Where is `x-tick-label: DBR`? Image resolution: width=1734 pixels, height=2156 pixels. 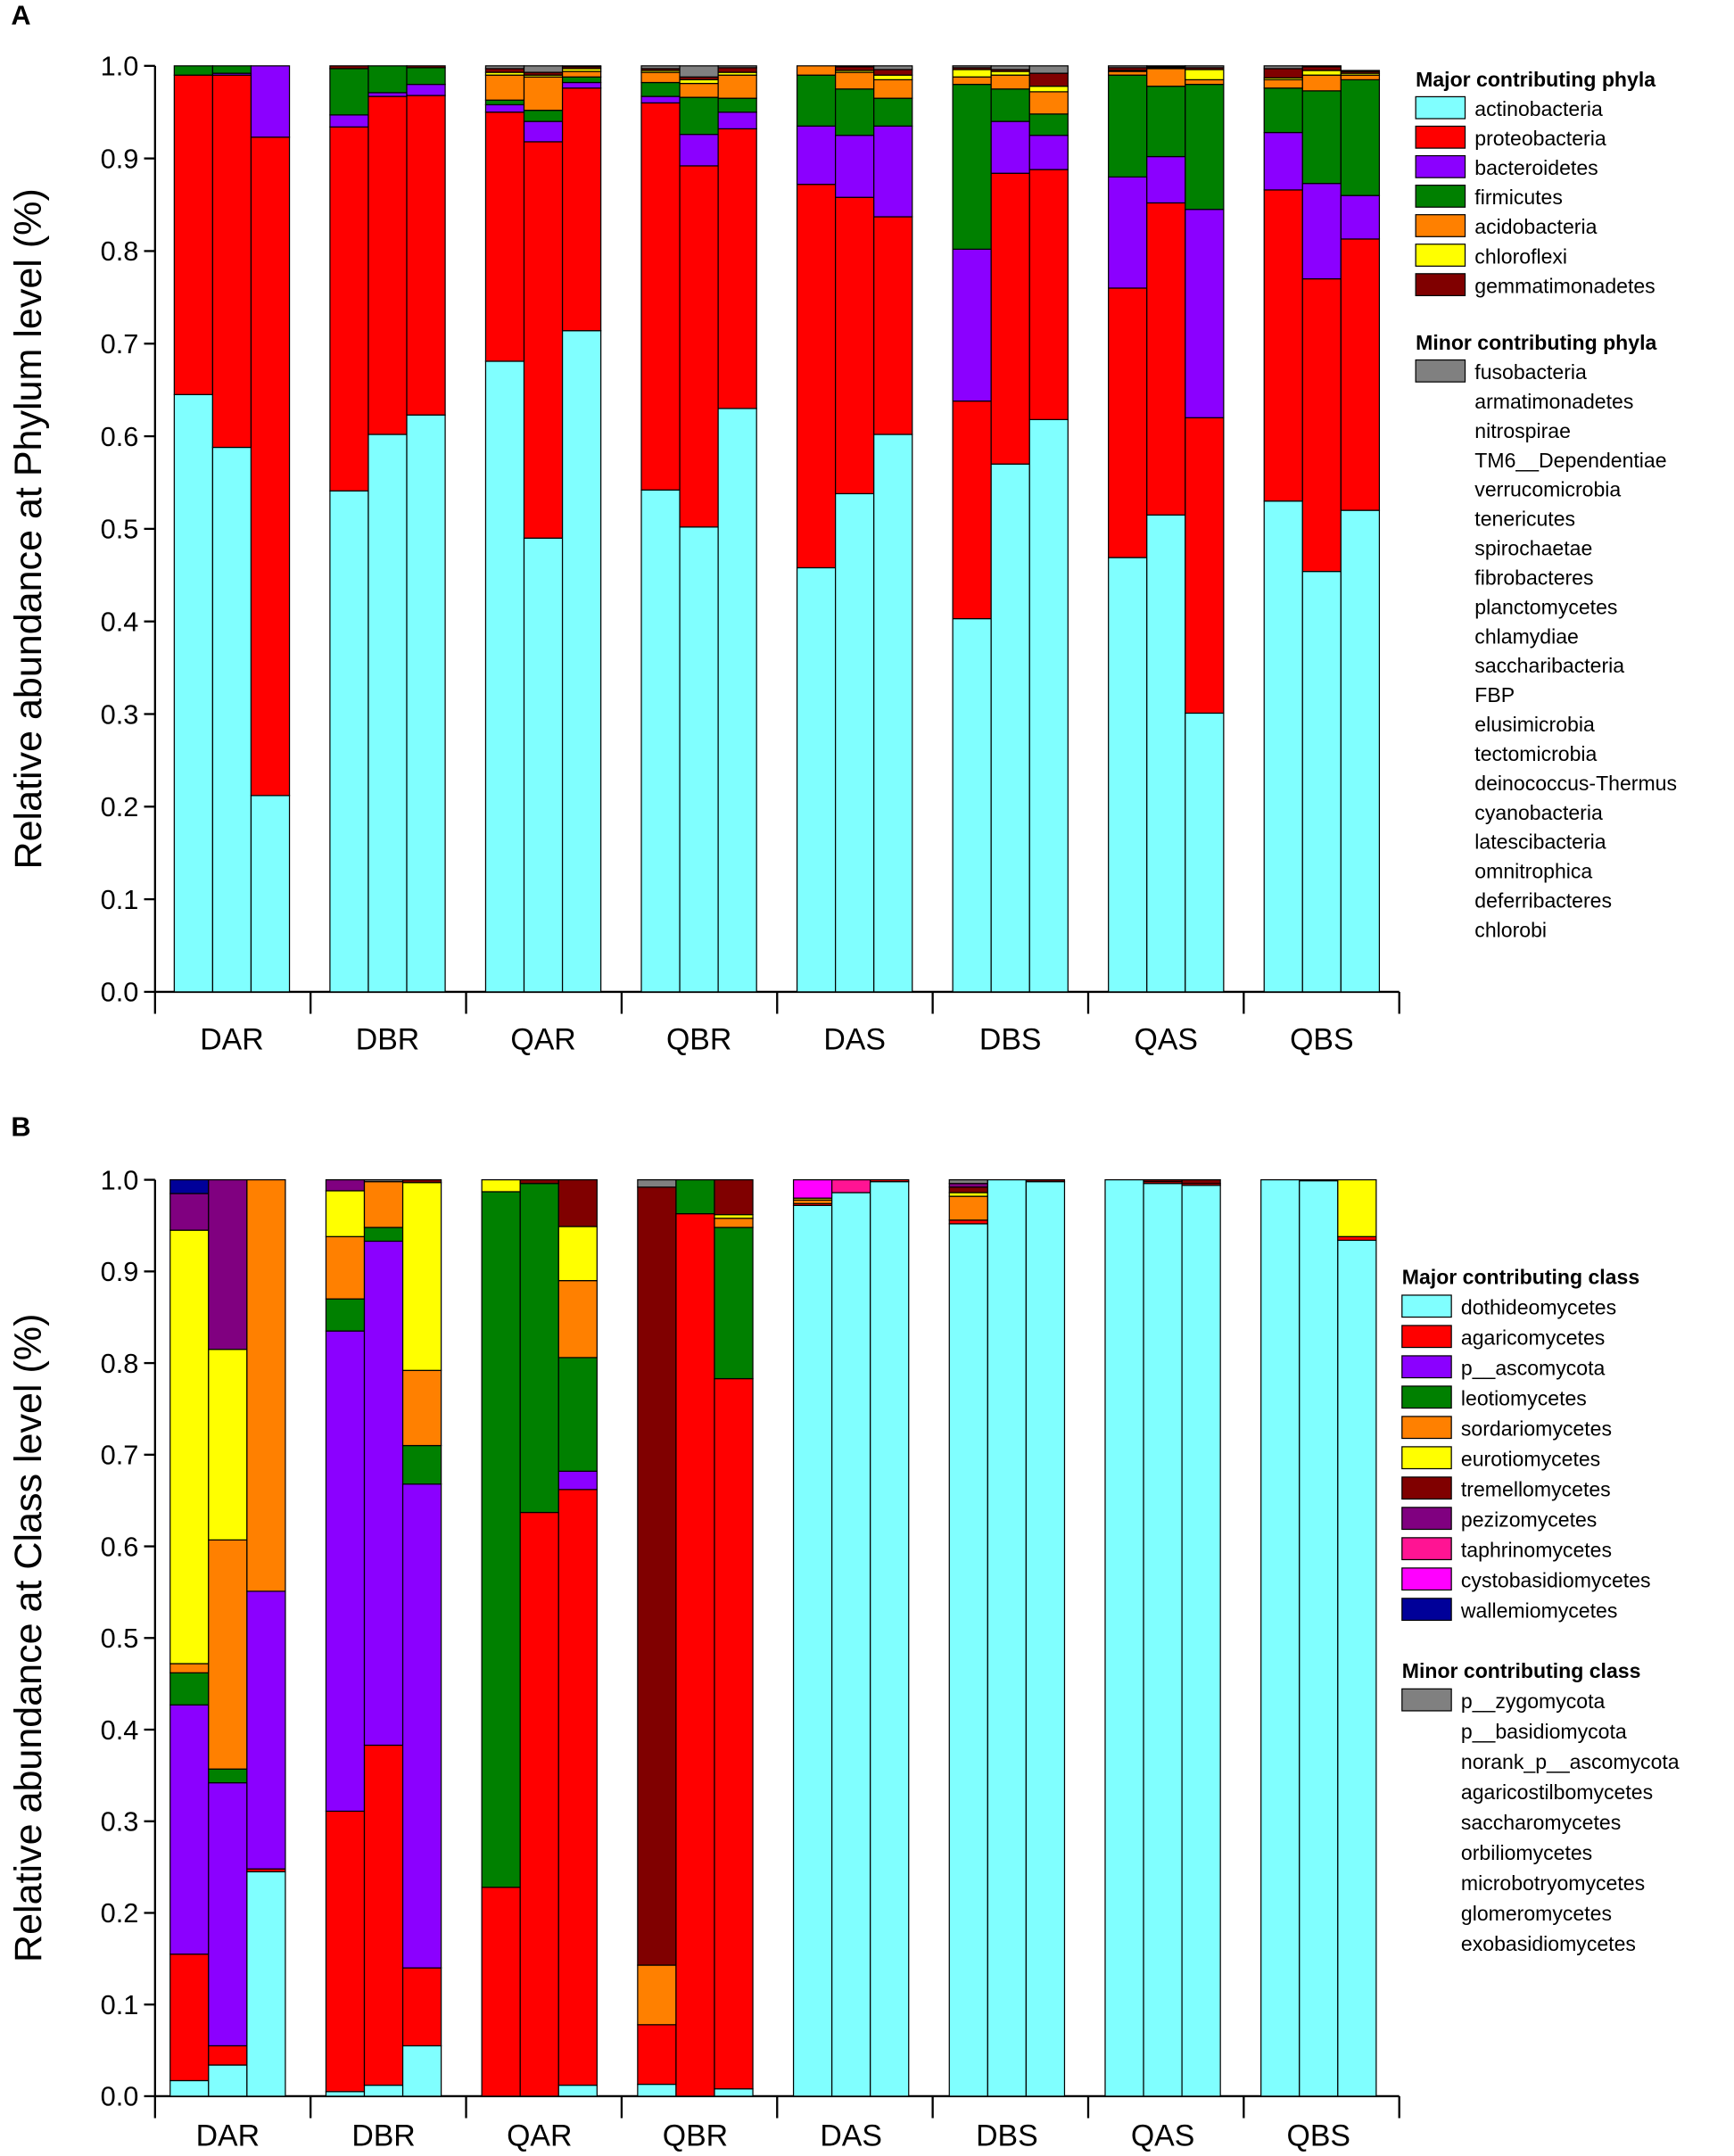 x-tick-label: DBR is located at coordinates (387, 1040).